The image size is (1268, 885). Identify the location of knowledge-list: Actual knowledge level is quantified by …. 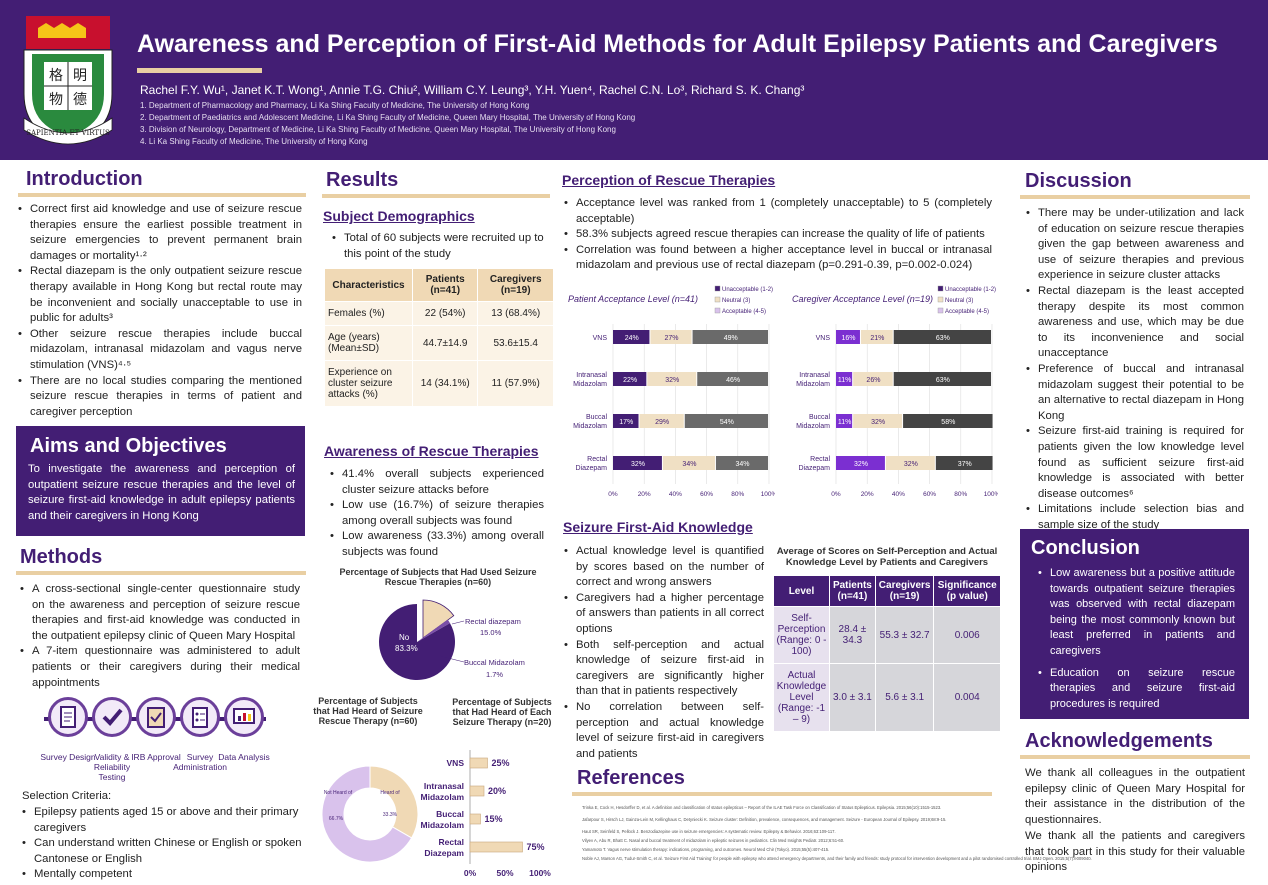
(664, 653).